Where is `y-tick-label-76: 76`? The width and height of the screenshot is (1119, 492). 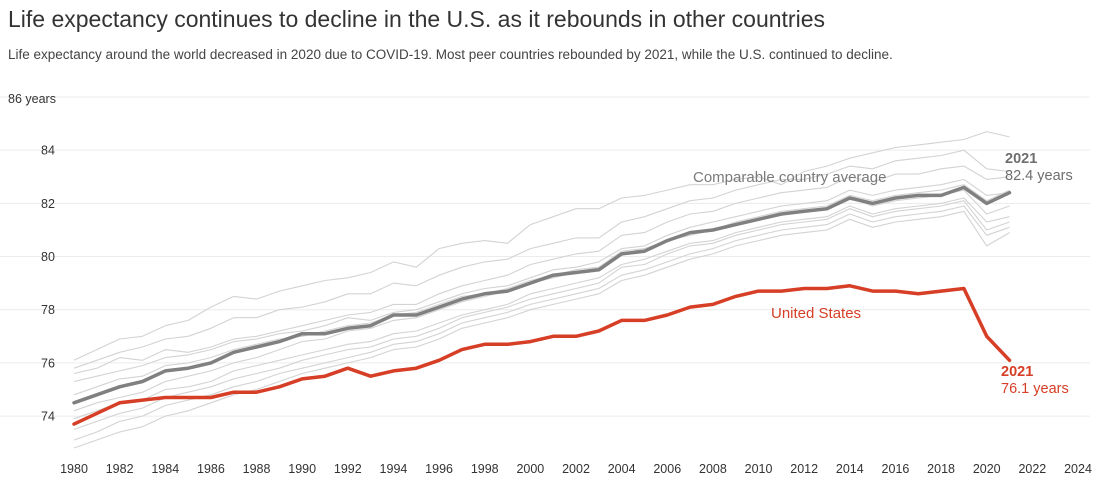 y-tick-label-76: 76 is located at coordinates (48, 363).